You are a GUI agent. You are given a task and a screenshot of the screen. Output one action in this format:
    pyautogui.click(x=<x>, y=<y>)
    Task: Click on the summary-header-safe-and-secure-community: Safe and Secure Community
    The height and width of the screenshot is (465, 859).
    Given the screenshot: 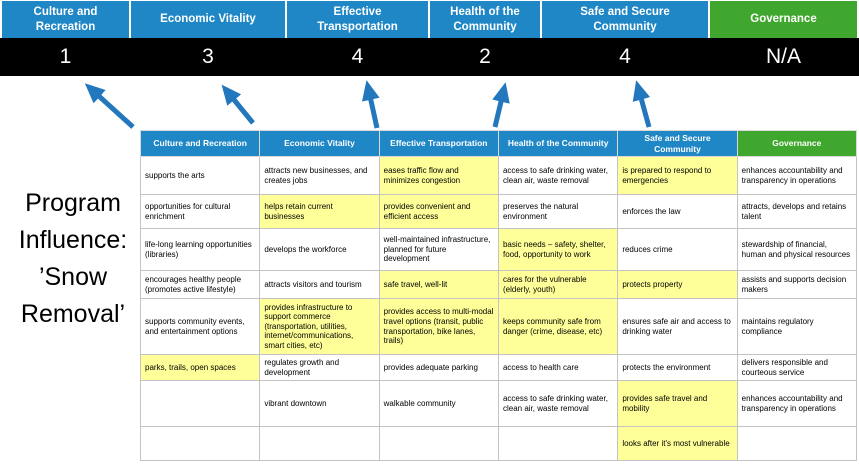 What is the action you would take?
    pyautogui.click(x=625, y=19)
    